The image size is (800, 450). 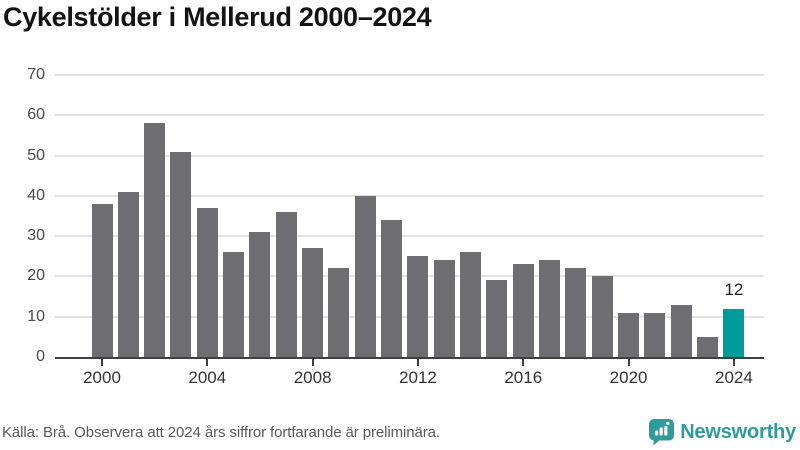 I want to click on bar-2022, so click(x=681, y=331).